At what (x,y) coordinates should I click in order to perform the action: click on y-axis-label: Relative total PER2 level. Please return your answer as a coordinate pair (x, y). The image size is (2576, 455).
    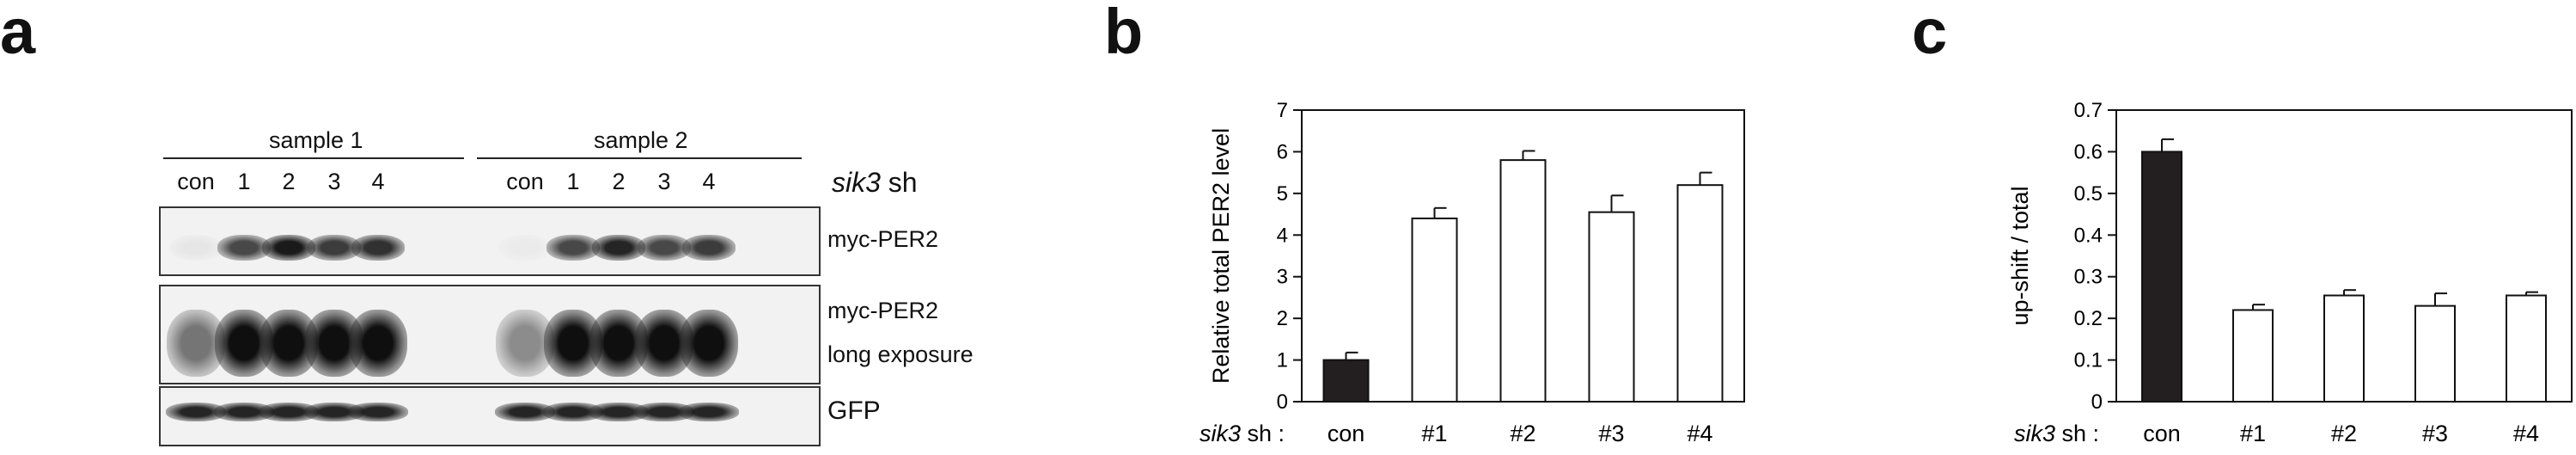
    Looking at the image, I should click on (1221, 256).